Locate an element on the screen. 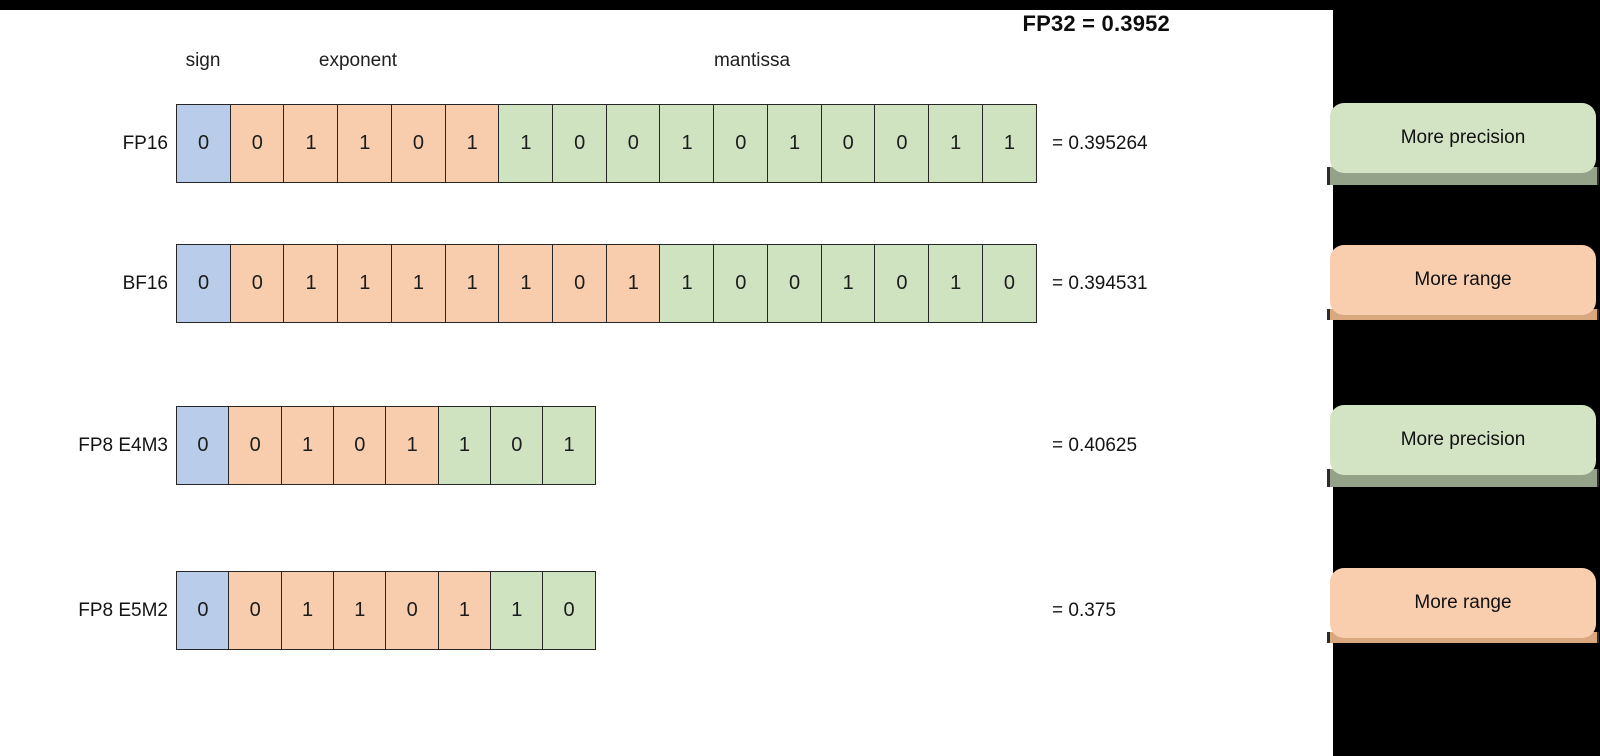 The height and width of the screenshot is (756, 1600). top-border-strip is located at coordinates (800, 5).